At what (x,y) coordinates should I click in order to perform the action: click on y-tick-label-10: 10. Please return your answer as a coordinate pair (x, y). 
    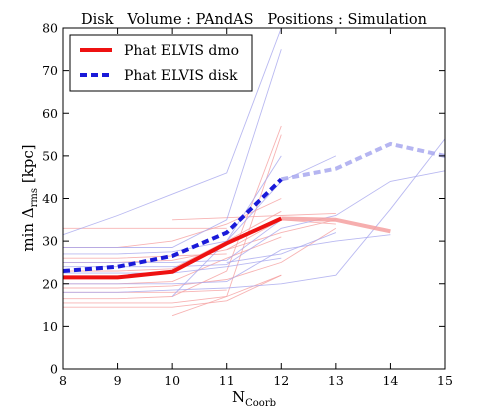
    Looking at the image, I should click on (50, 326).